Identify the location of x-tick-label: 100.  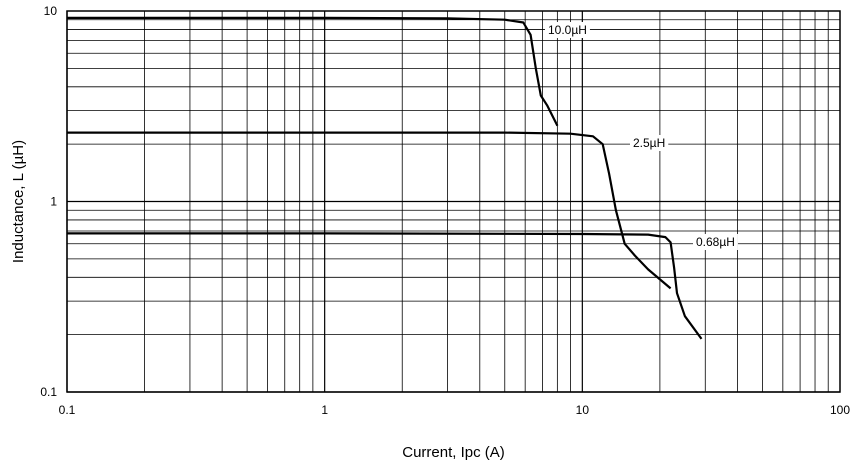
(840, 410).